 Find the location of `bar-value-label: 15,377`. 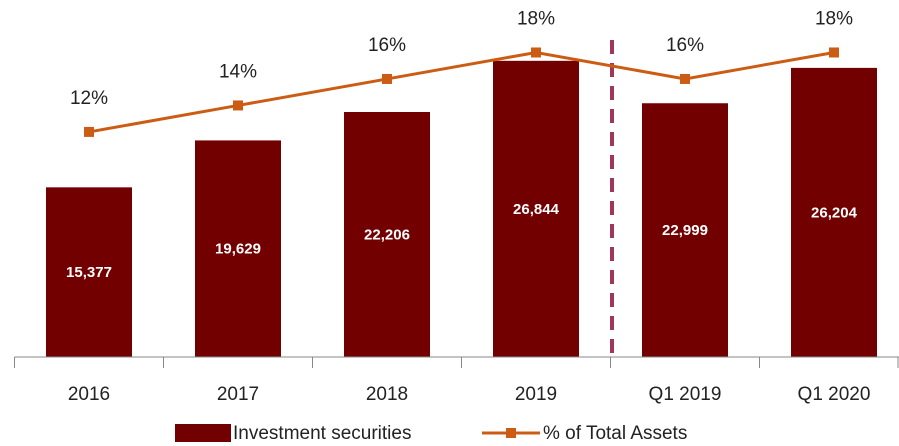

bar-value-label: 15,377 is located at coordinates (89, 272).